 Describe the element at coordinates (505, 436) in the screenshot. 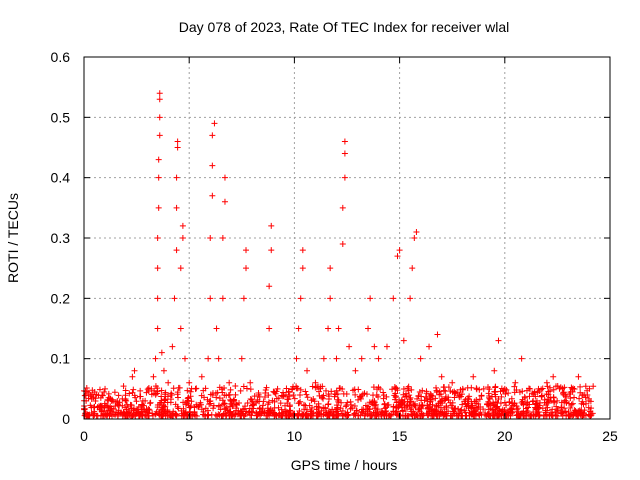

I see `x-tick-label: 20` at that location.